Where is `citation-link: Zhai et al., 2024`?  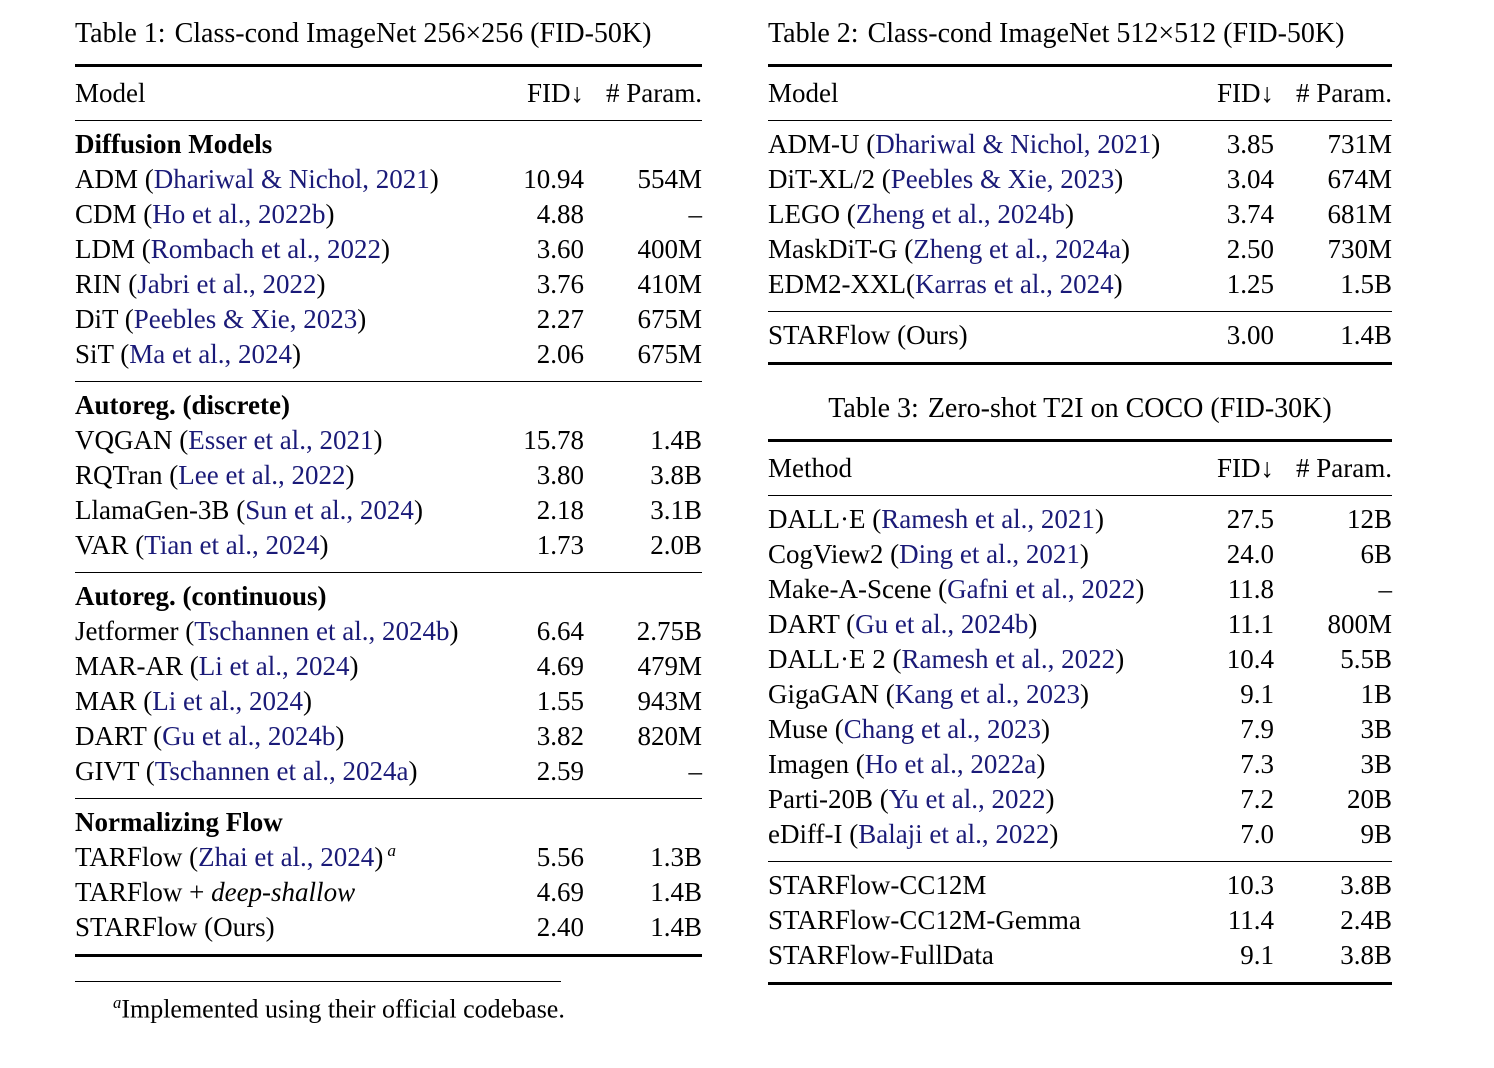
citation-link: Zhai et al., 2024 is located at coordinates (286, 857).